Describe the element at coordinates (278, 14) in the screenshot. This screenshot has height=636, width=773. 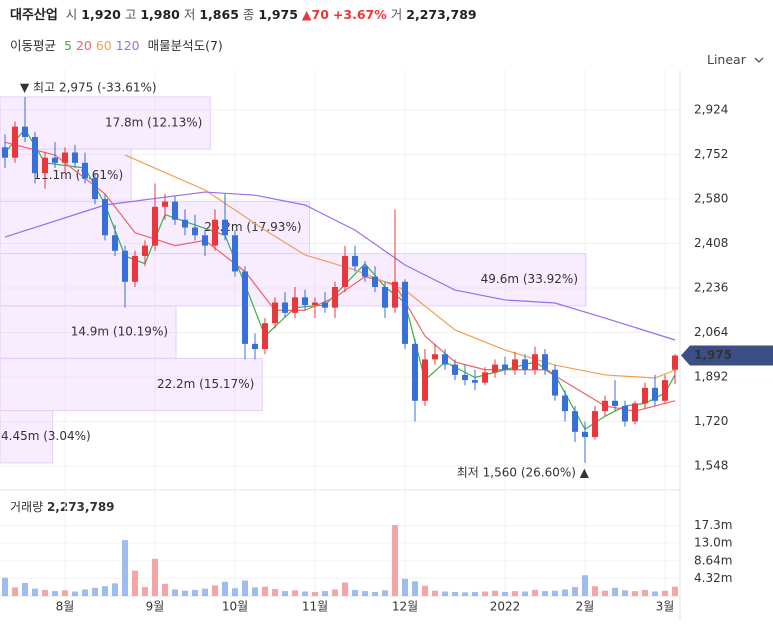
I see `value: 1,975` at that location.